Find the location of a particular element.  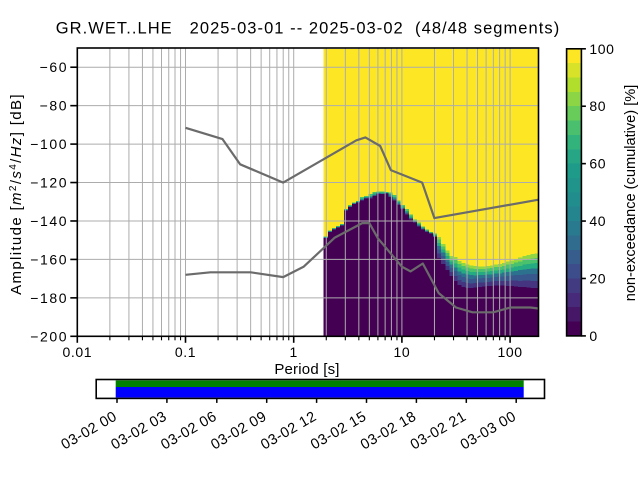

svg-text: Amplitude [m2/s4/Hz] [dB] is located at coordinates (16, 194).